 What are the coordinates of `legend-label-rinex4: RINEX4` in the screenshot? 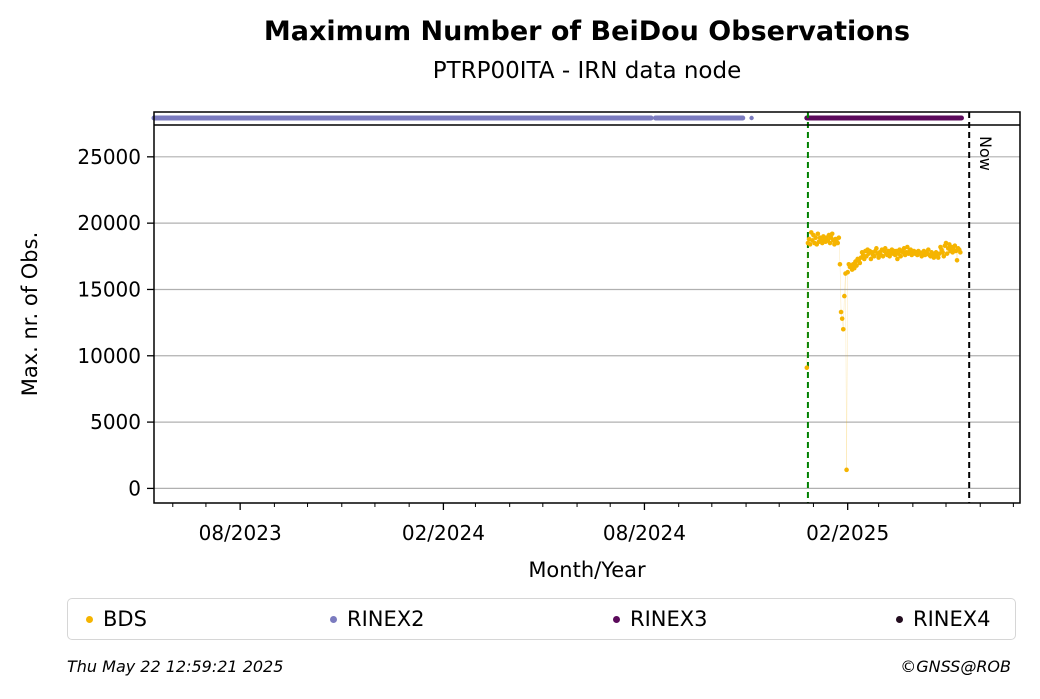 It's located at (952, 619).